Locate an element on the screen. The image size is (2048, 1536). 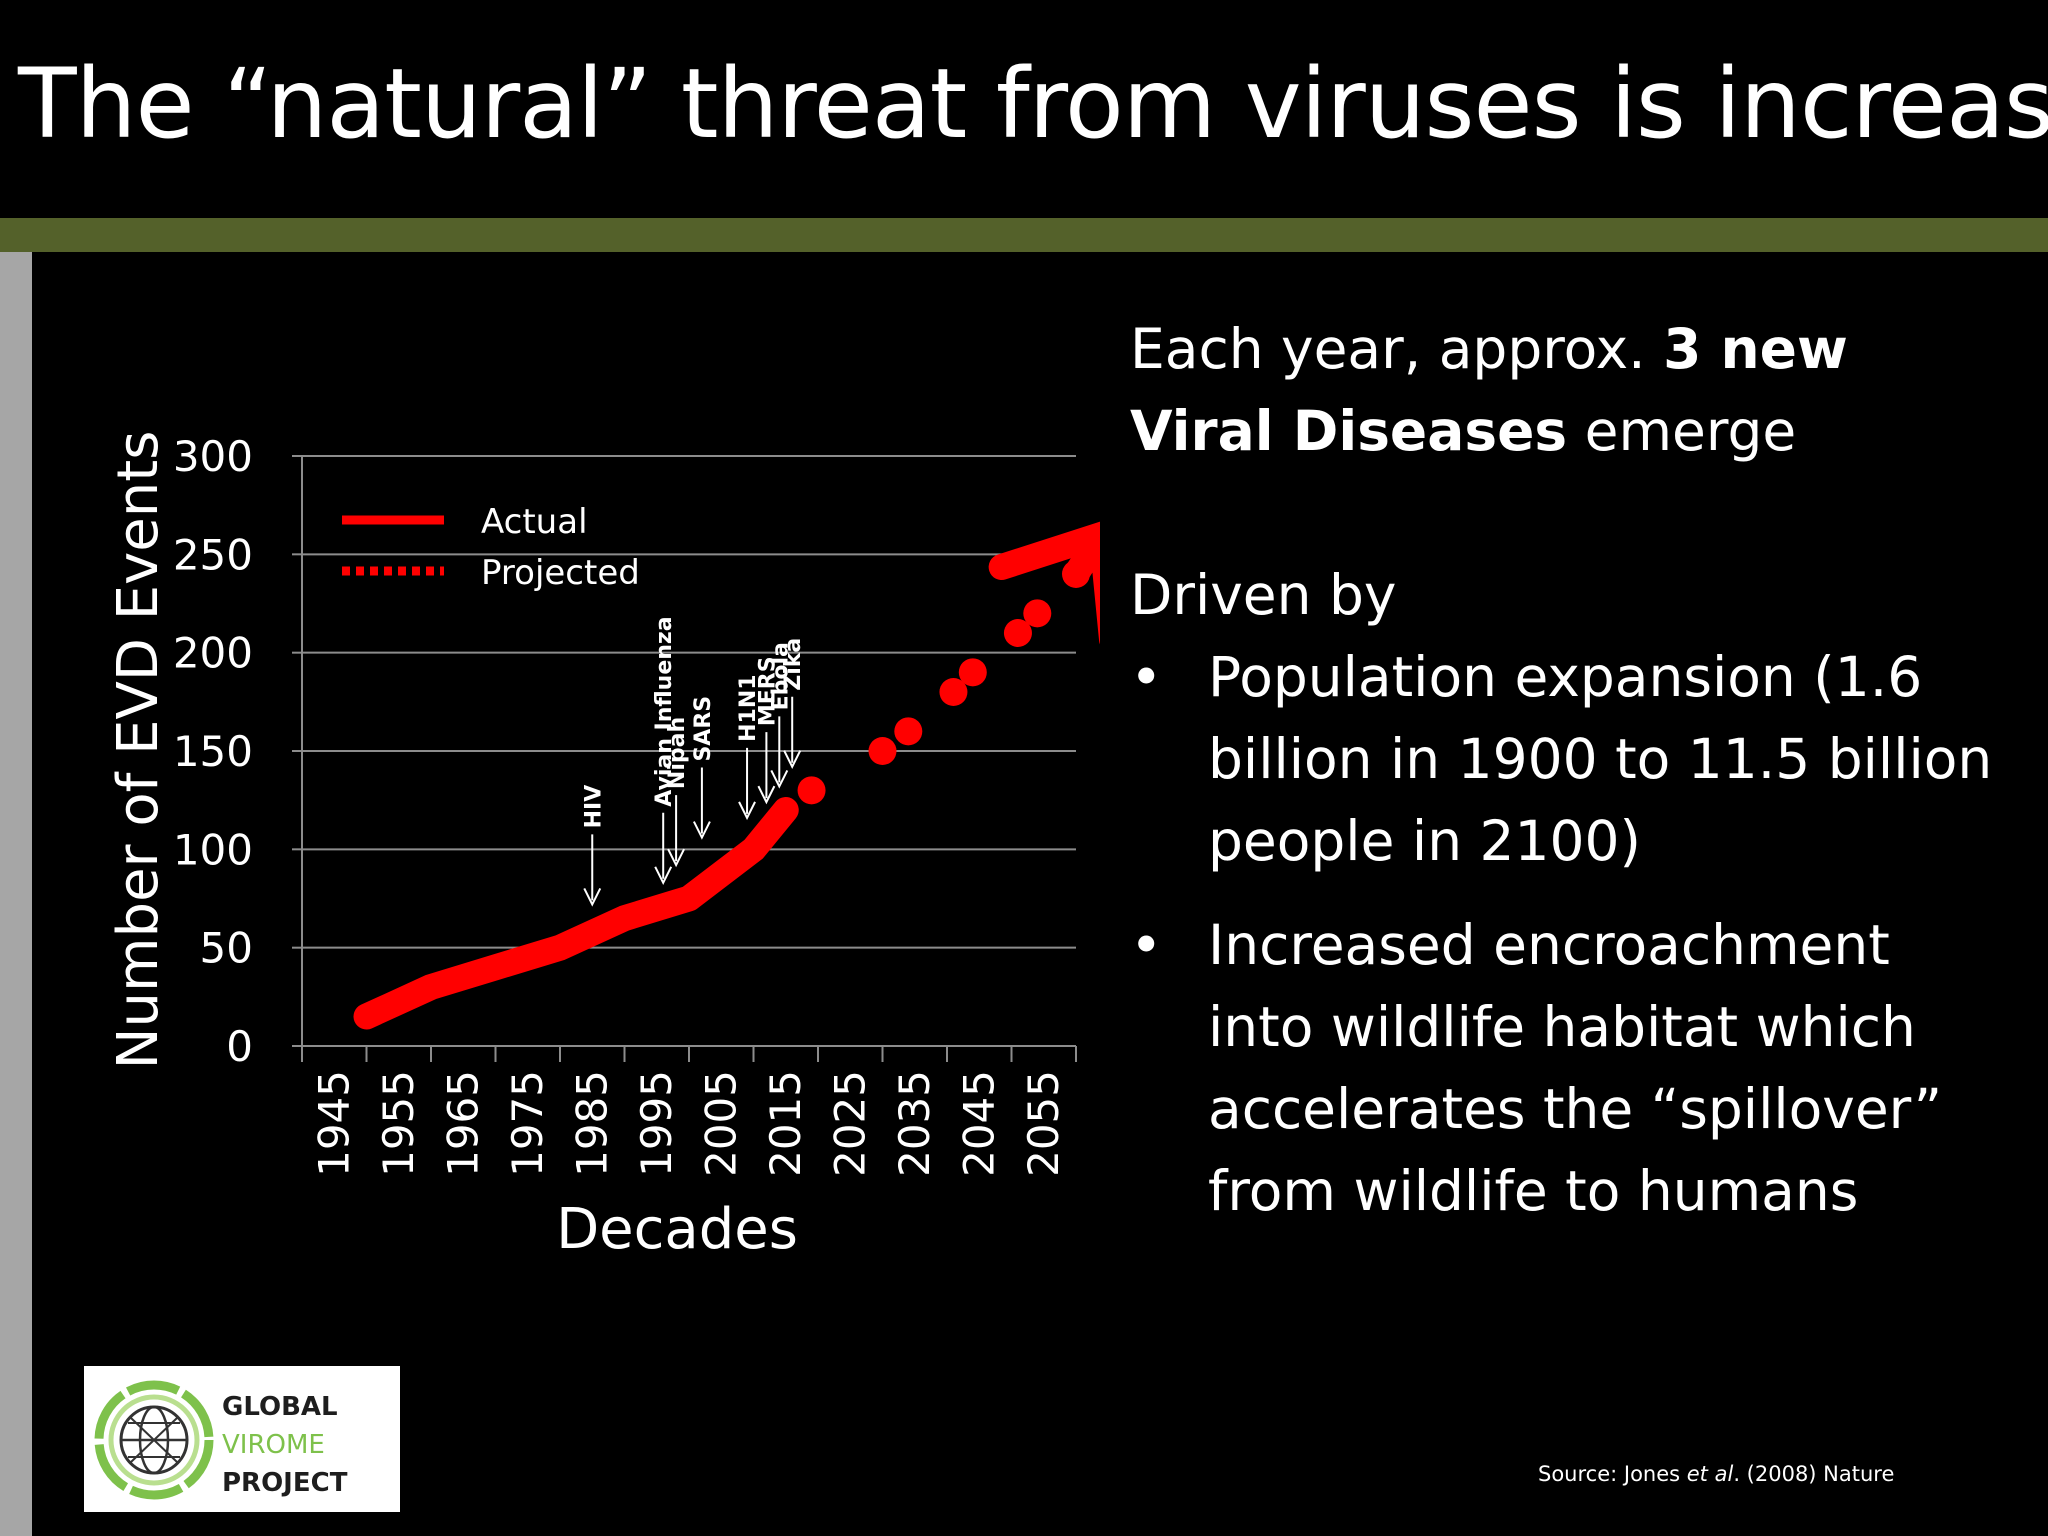
y-tick-label: 100 is located at coordinates (213, 849).